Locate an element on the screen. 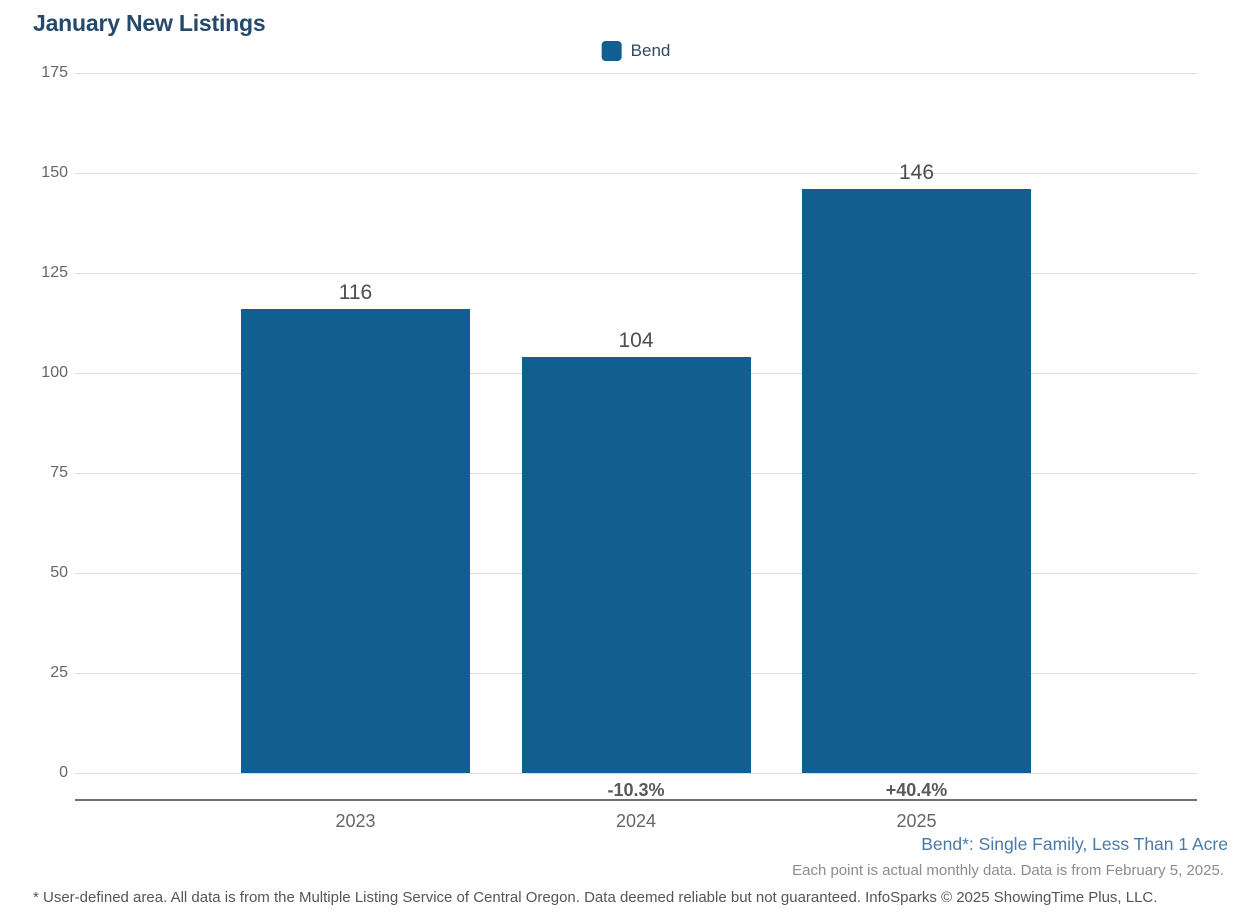 This screenshot has width=1249, height=922. y-axis-tick-label: 100 is located at coordinates (54, 372).